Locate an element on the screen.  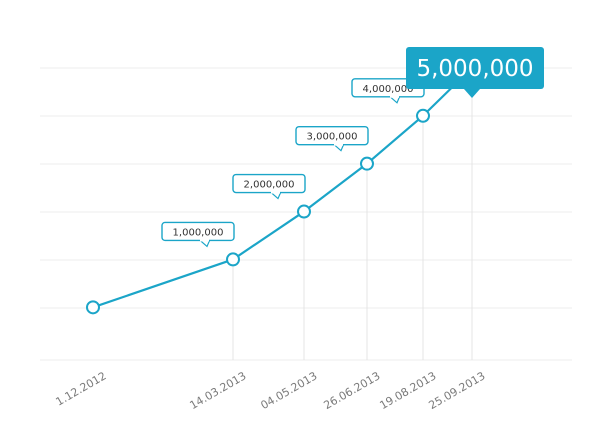
value-label: 1,000,000 is located at coordinates (198, 232).